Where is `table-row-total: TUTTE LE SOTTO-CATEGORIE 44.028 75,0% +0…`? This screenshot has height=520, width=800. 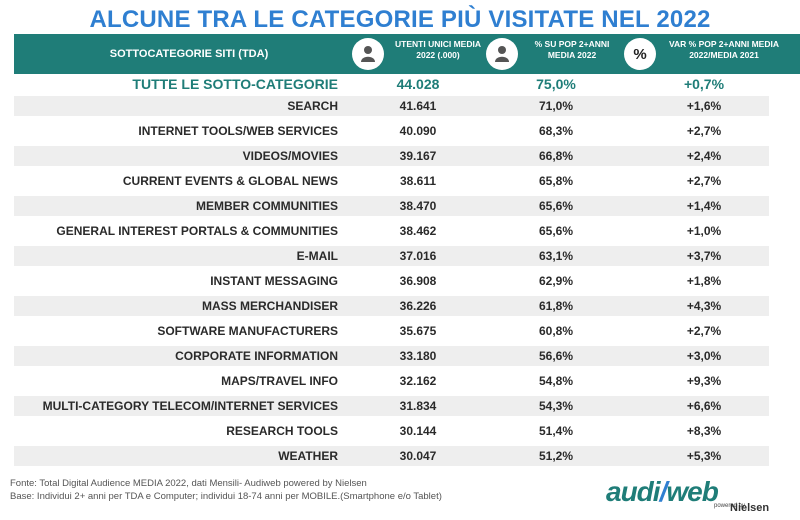
table-row-total: TUTTE LE SOTTO-CATEGORIE 44.028 75,0% +0… is located at coordinates (391, 84).